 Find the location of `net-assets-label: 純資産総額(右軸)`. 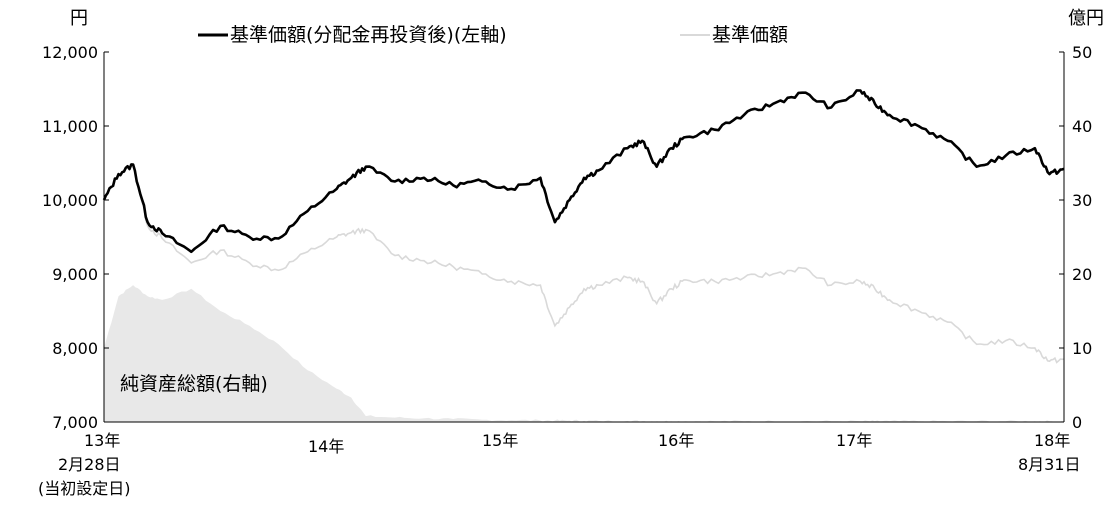

net-assets-label: 純資産総額(右軸) is located at coordinates (194, 384).